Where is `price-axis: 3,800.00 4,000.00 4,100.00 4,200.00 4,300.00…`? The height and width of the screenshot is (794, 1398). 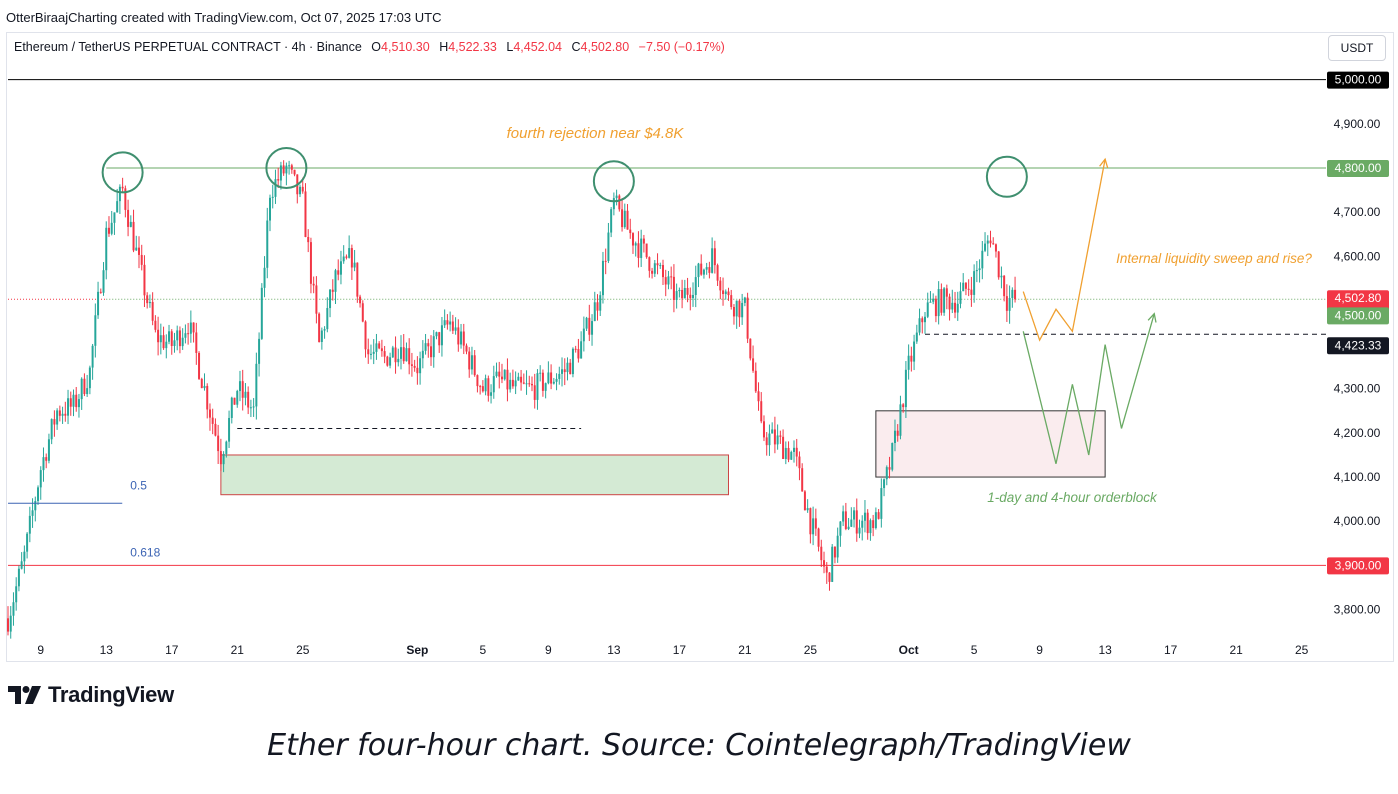 price-axis: 3,800.00 4,000.00 4,100.00 4,200.00 4,300.00… is located at coordinates (1358, 344).